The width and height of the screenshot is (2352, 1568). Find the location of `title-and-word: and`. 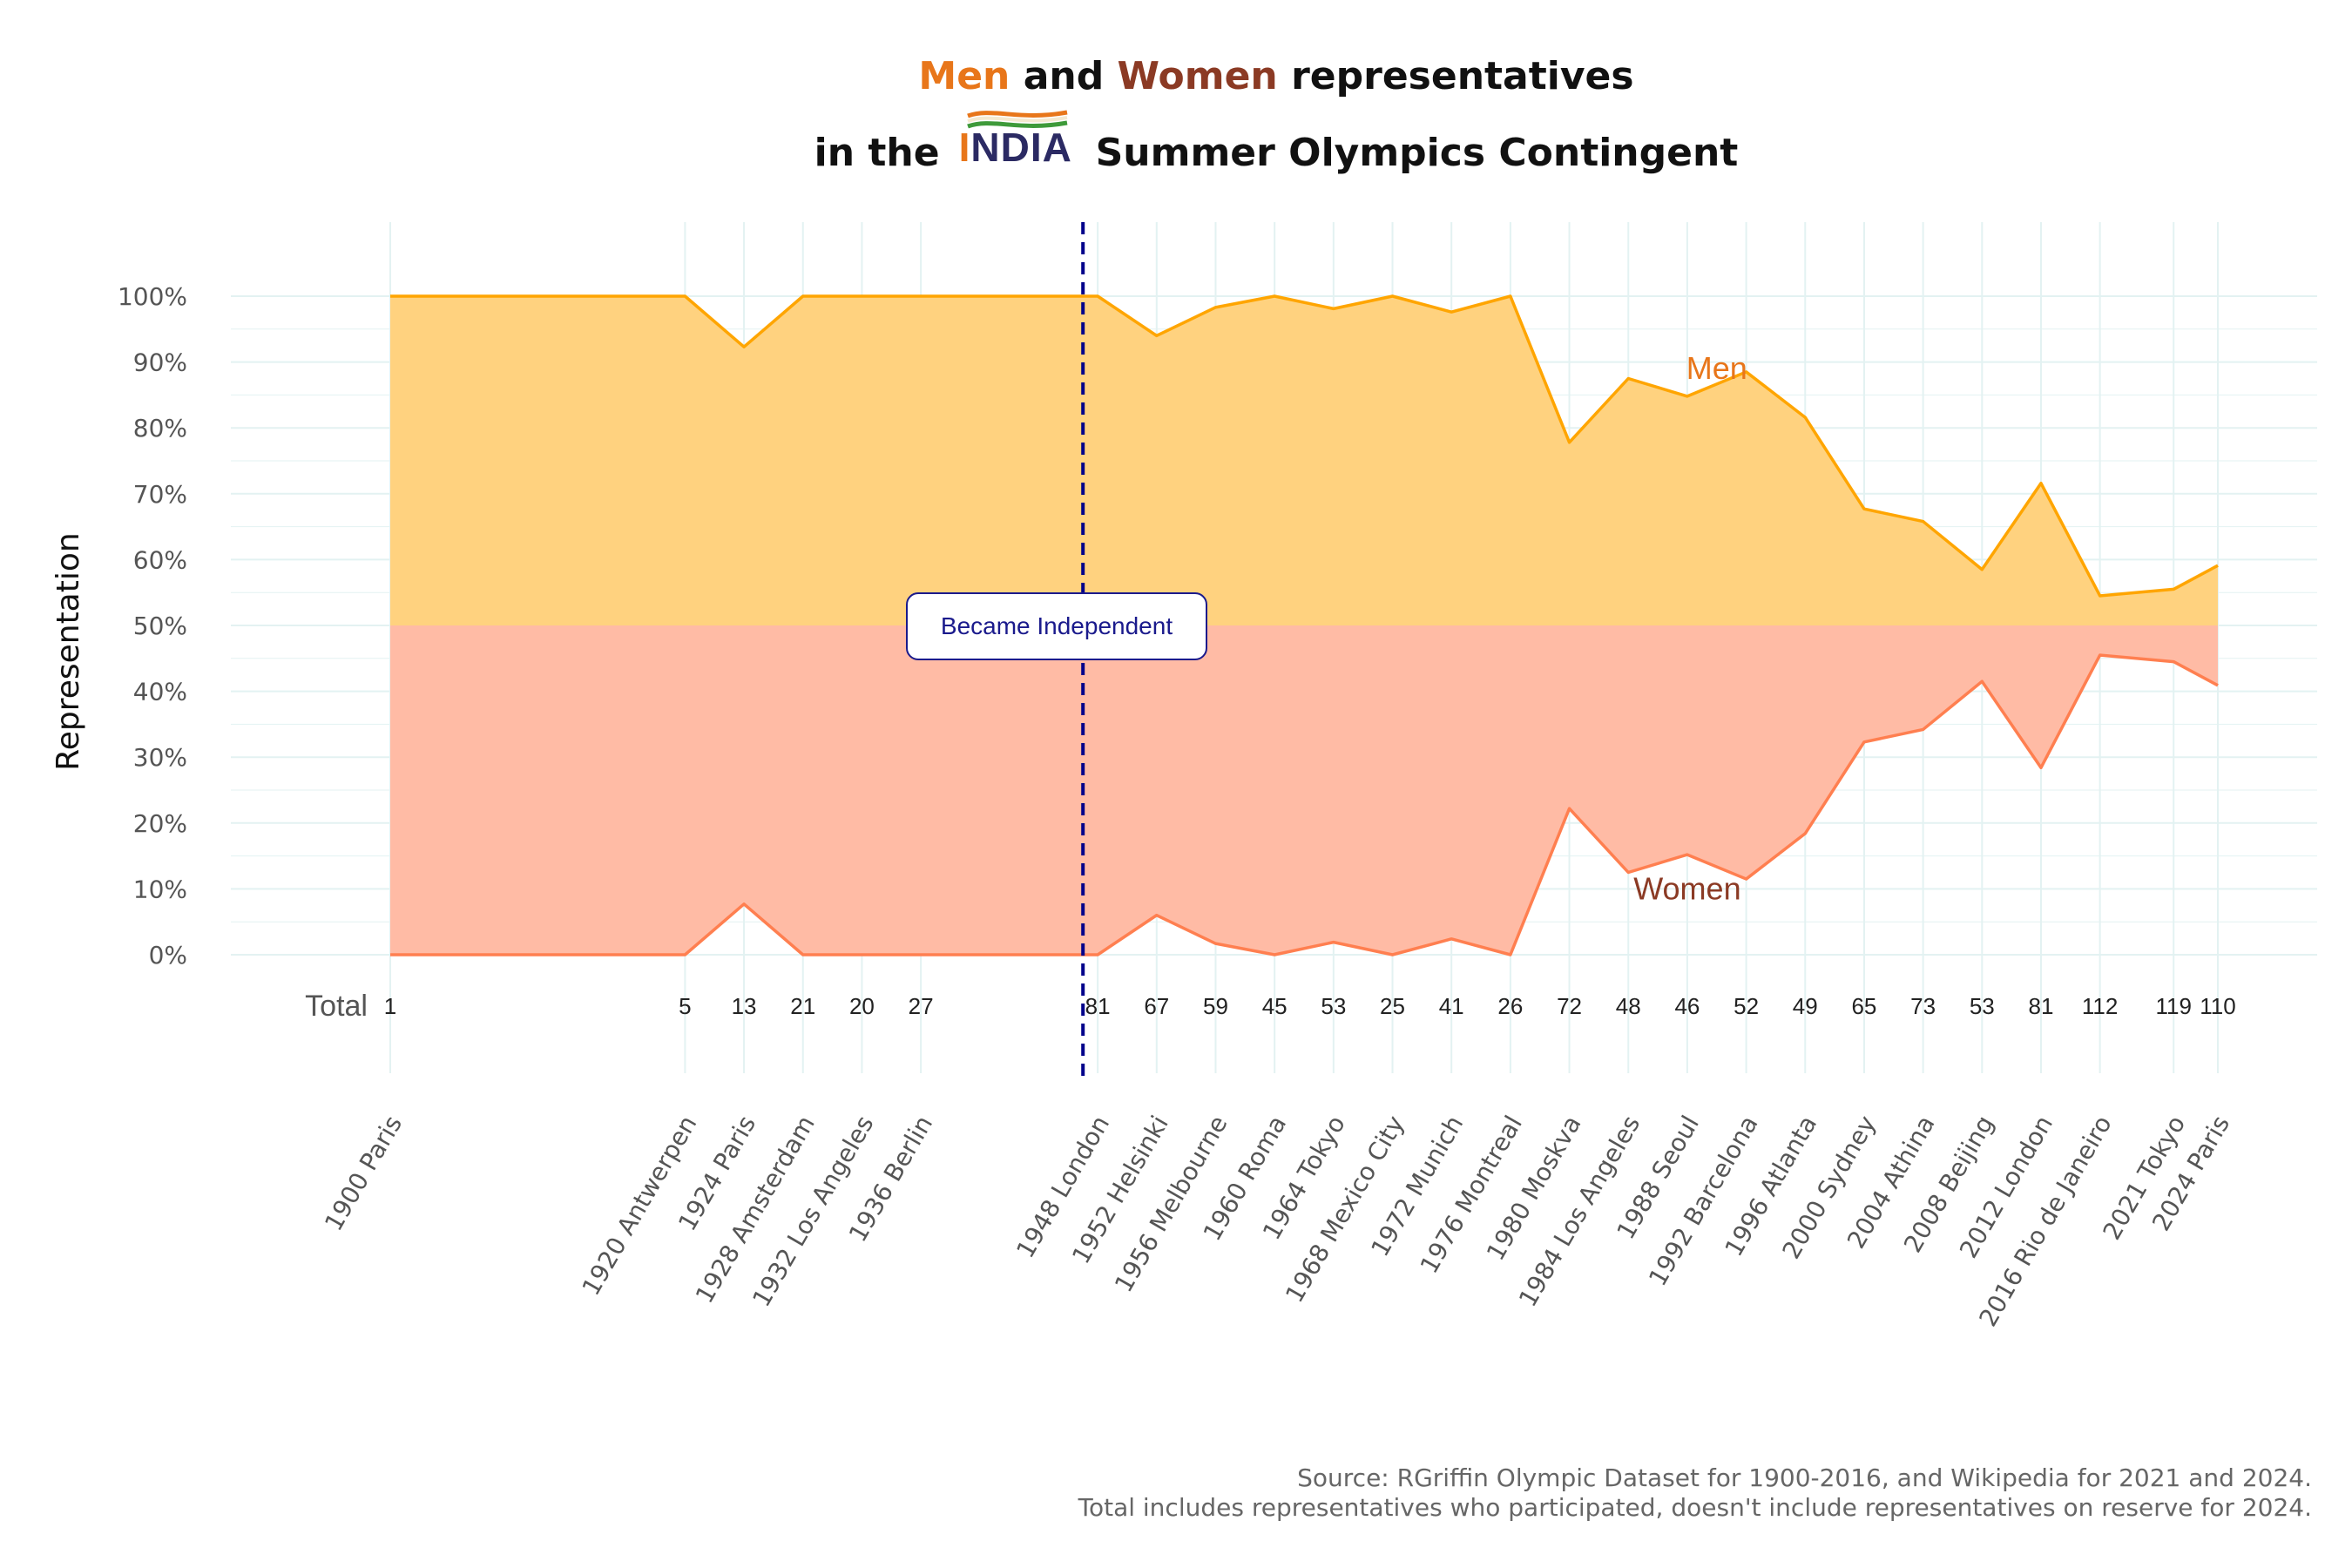

title-and-word: and is located at coordinates (1064, 76).